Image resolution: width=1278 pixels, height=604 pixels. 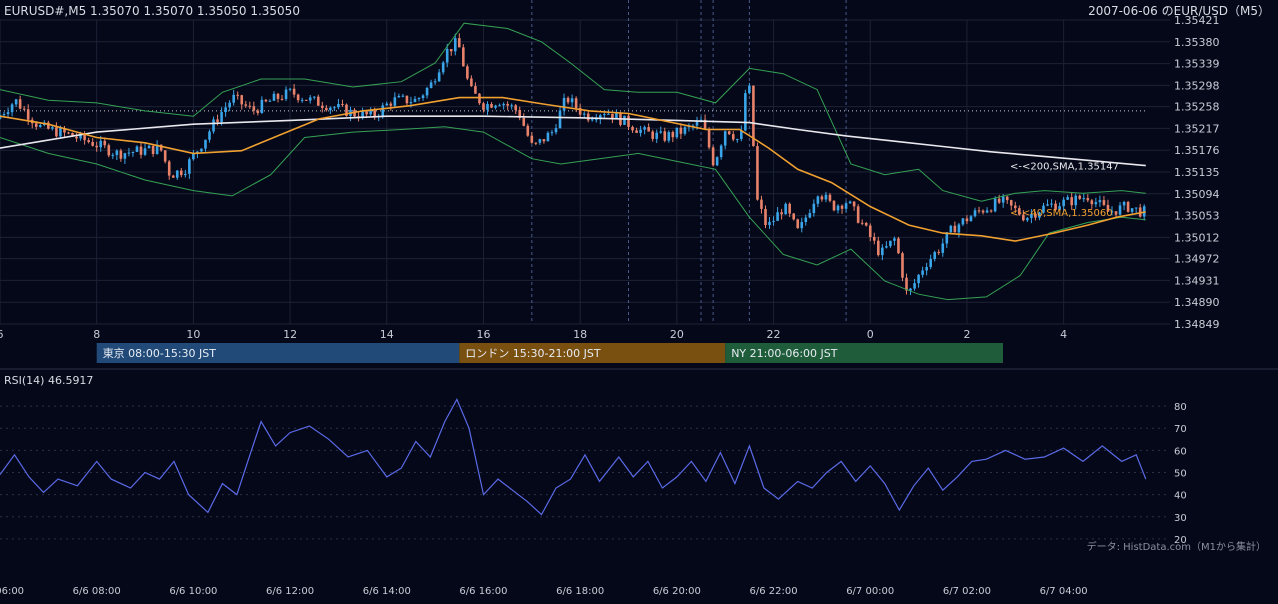 I want to click on price-tick-label: 1.35258, so click(x=1197, y=107).